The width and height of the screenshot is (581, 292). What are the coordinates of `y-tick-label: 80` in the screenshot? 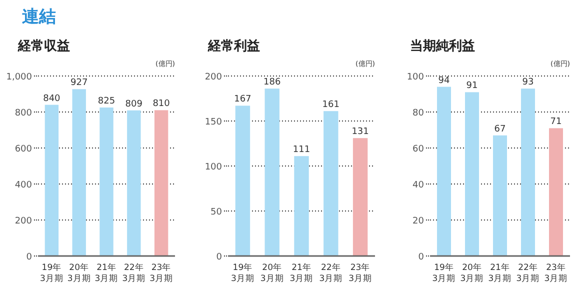 It's located at (418, 113).